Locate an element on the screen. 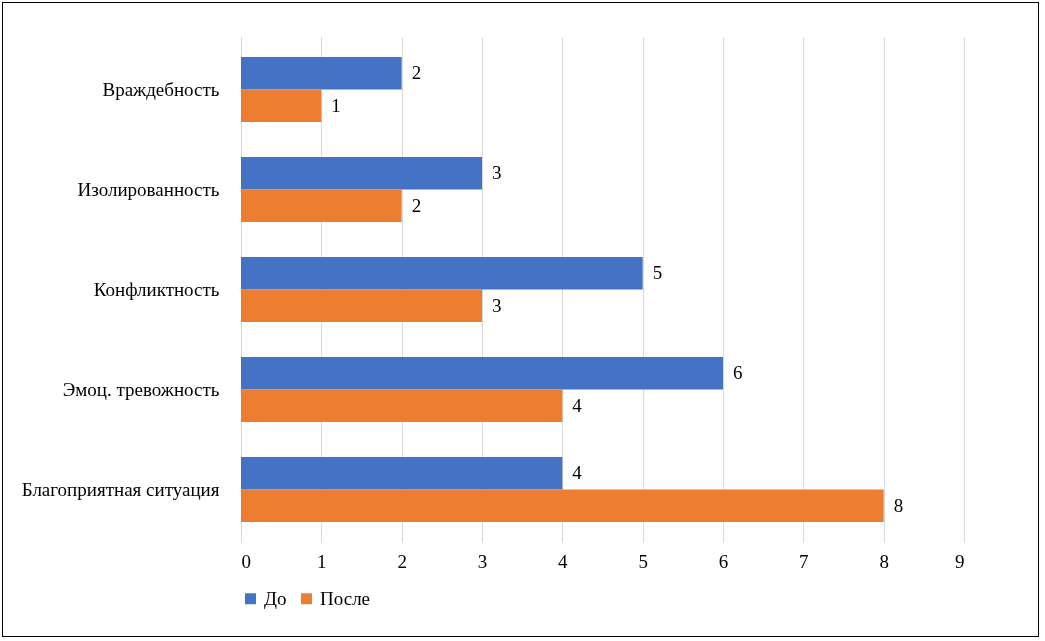  x-tick-label: 4 is located at coordinates (563, 561).